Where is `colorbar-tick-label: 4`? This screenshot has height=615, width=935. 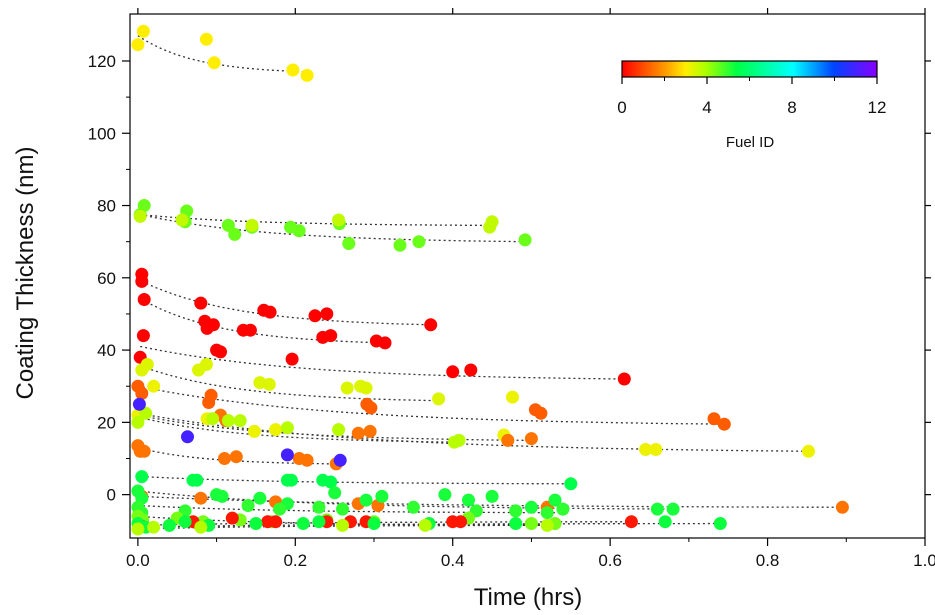 colorbar-tick-label: 4 is located at coordinates (706, 107).